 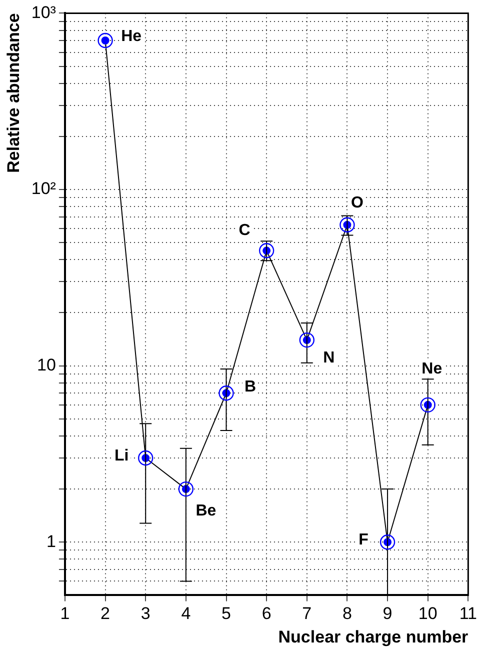 What do you see at coordinates (65, 614) in the screenshot?
I see `x-tick-label: 1` at bounding box center [65, 614].